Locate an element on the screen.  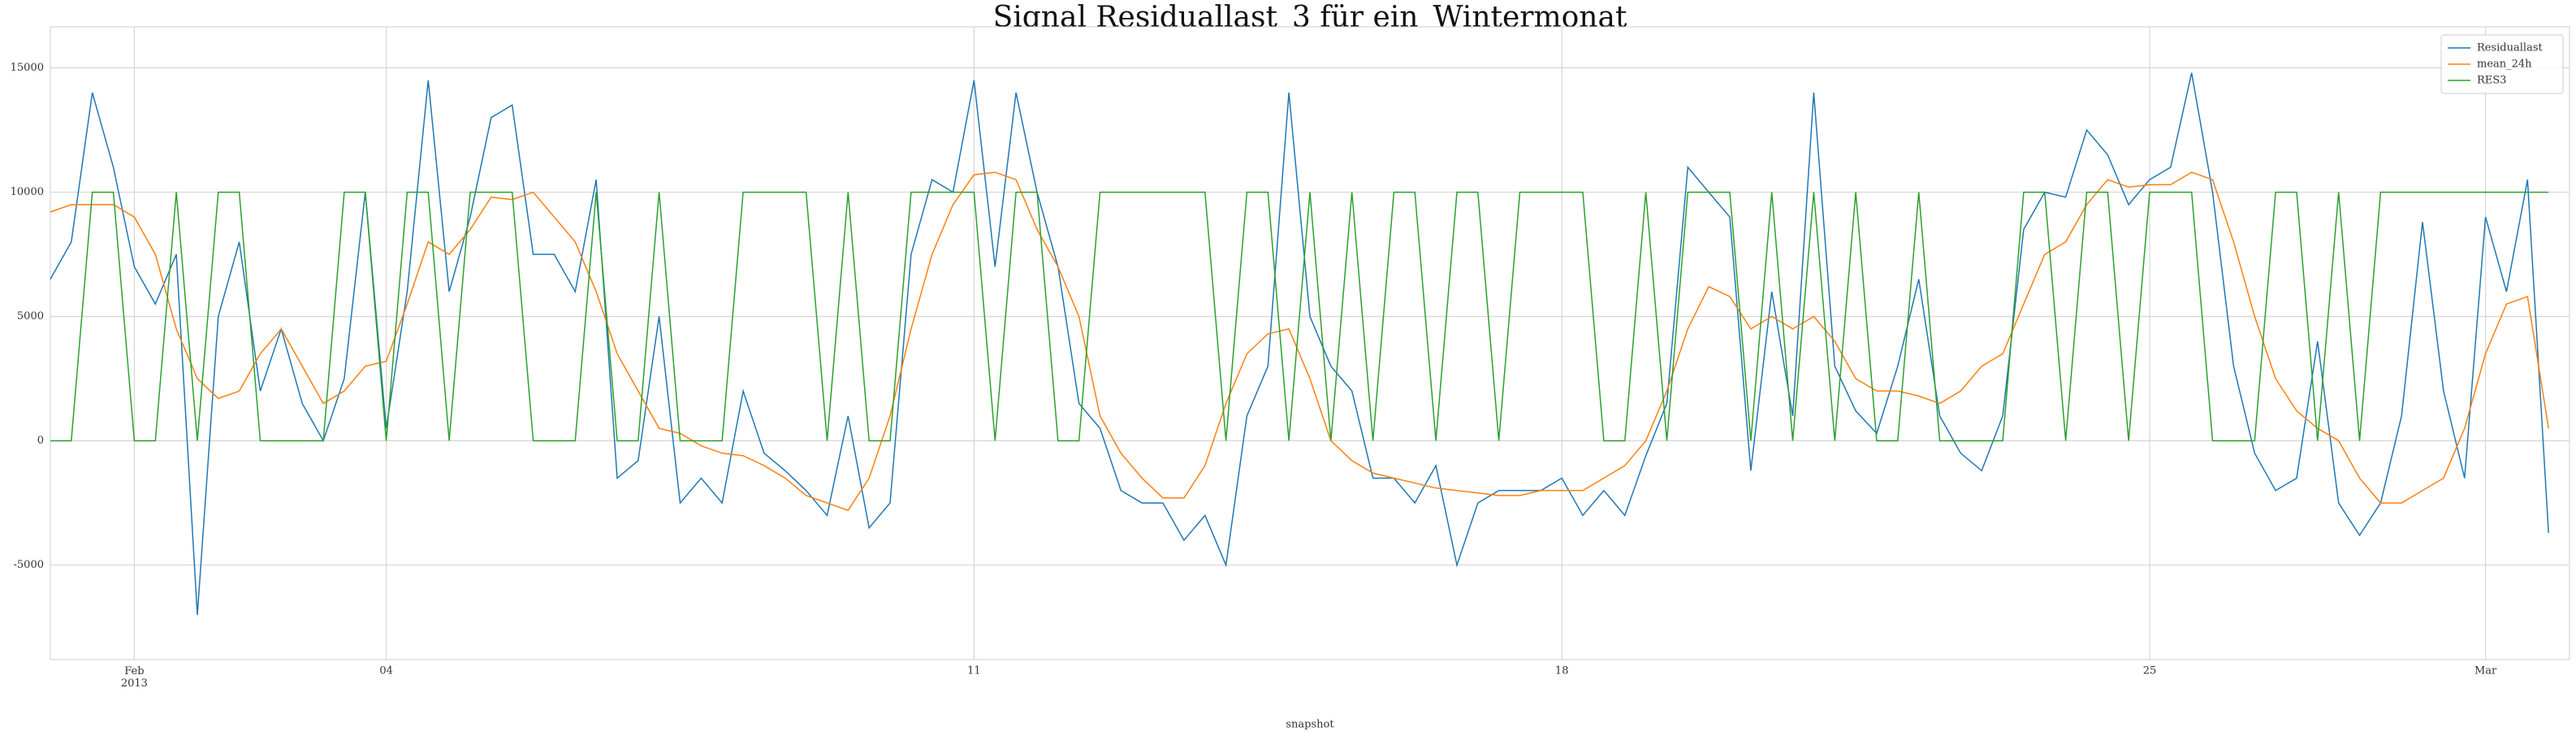
x-tick-label: Mar is located at coordinates (2485, 671).